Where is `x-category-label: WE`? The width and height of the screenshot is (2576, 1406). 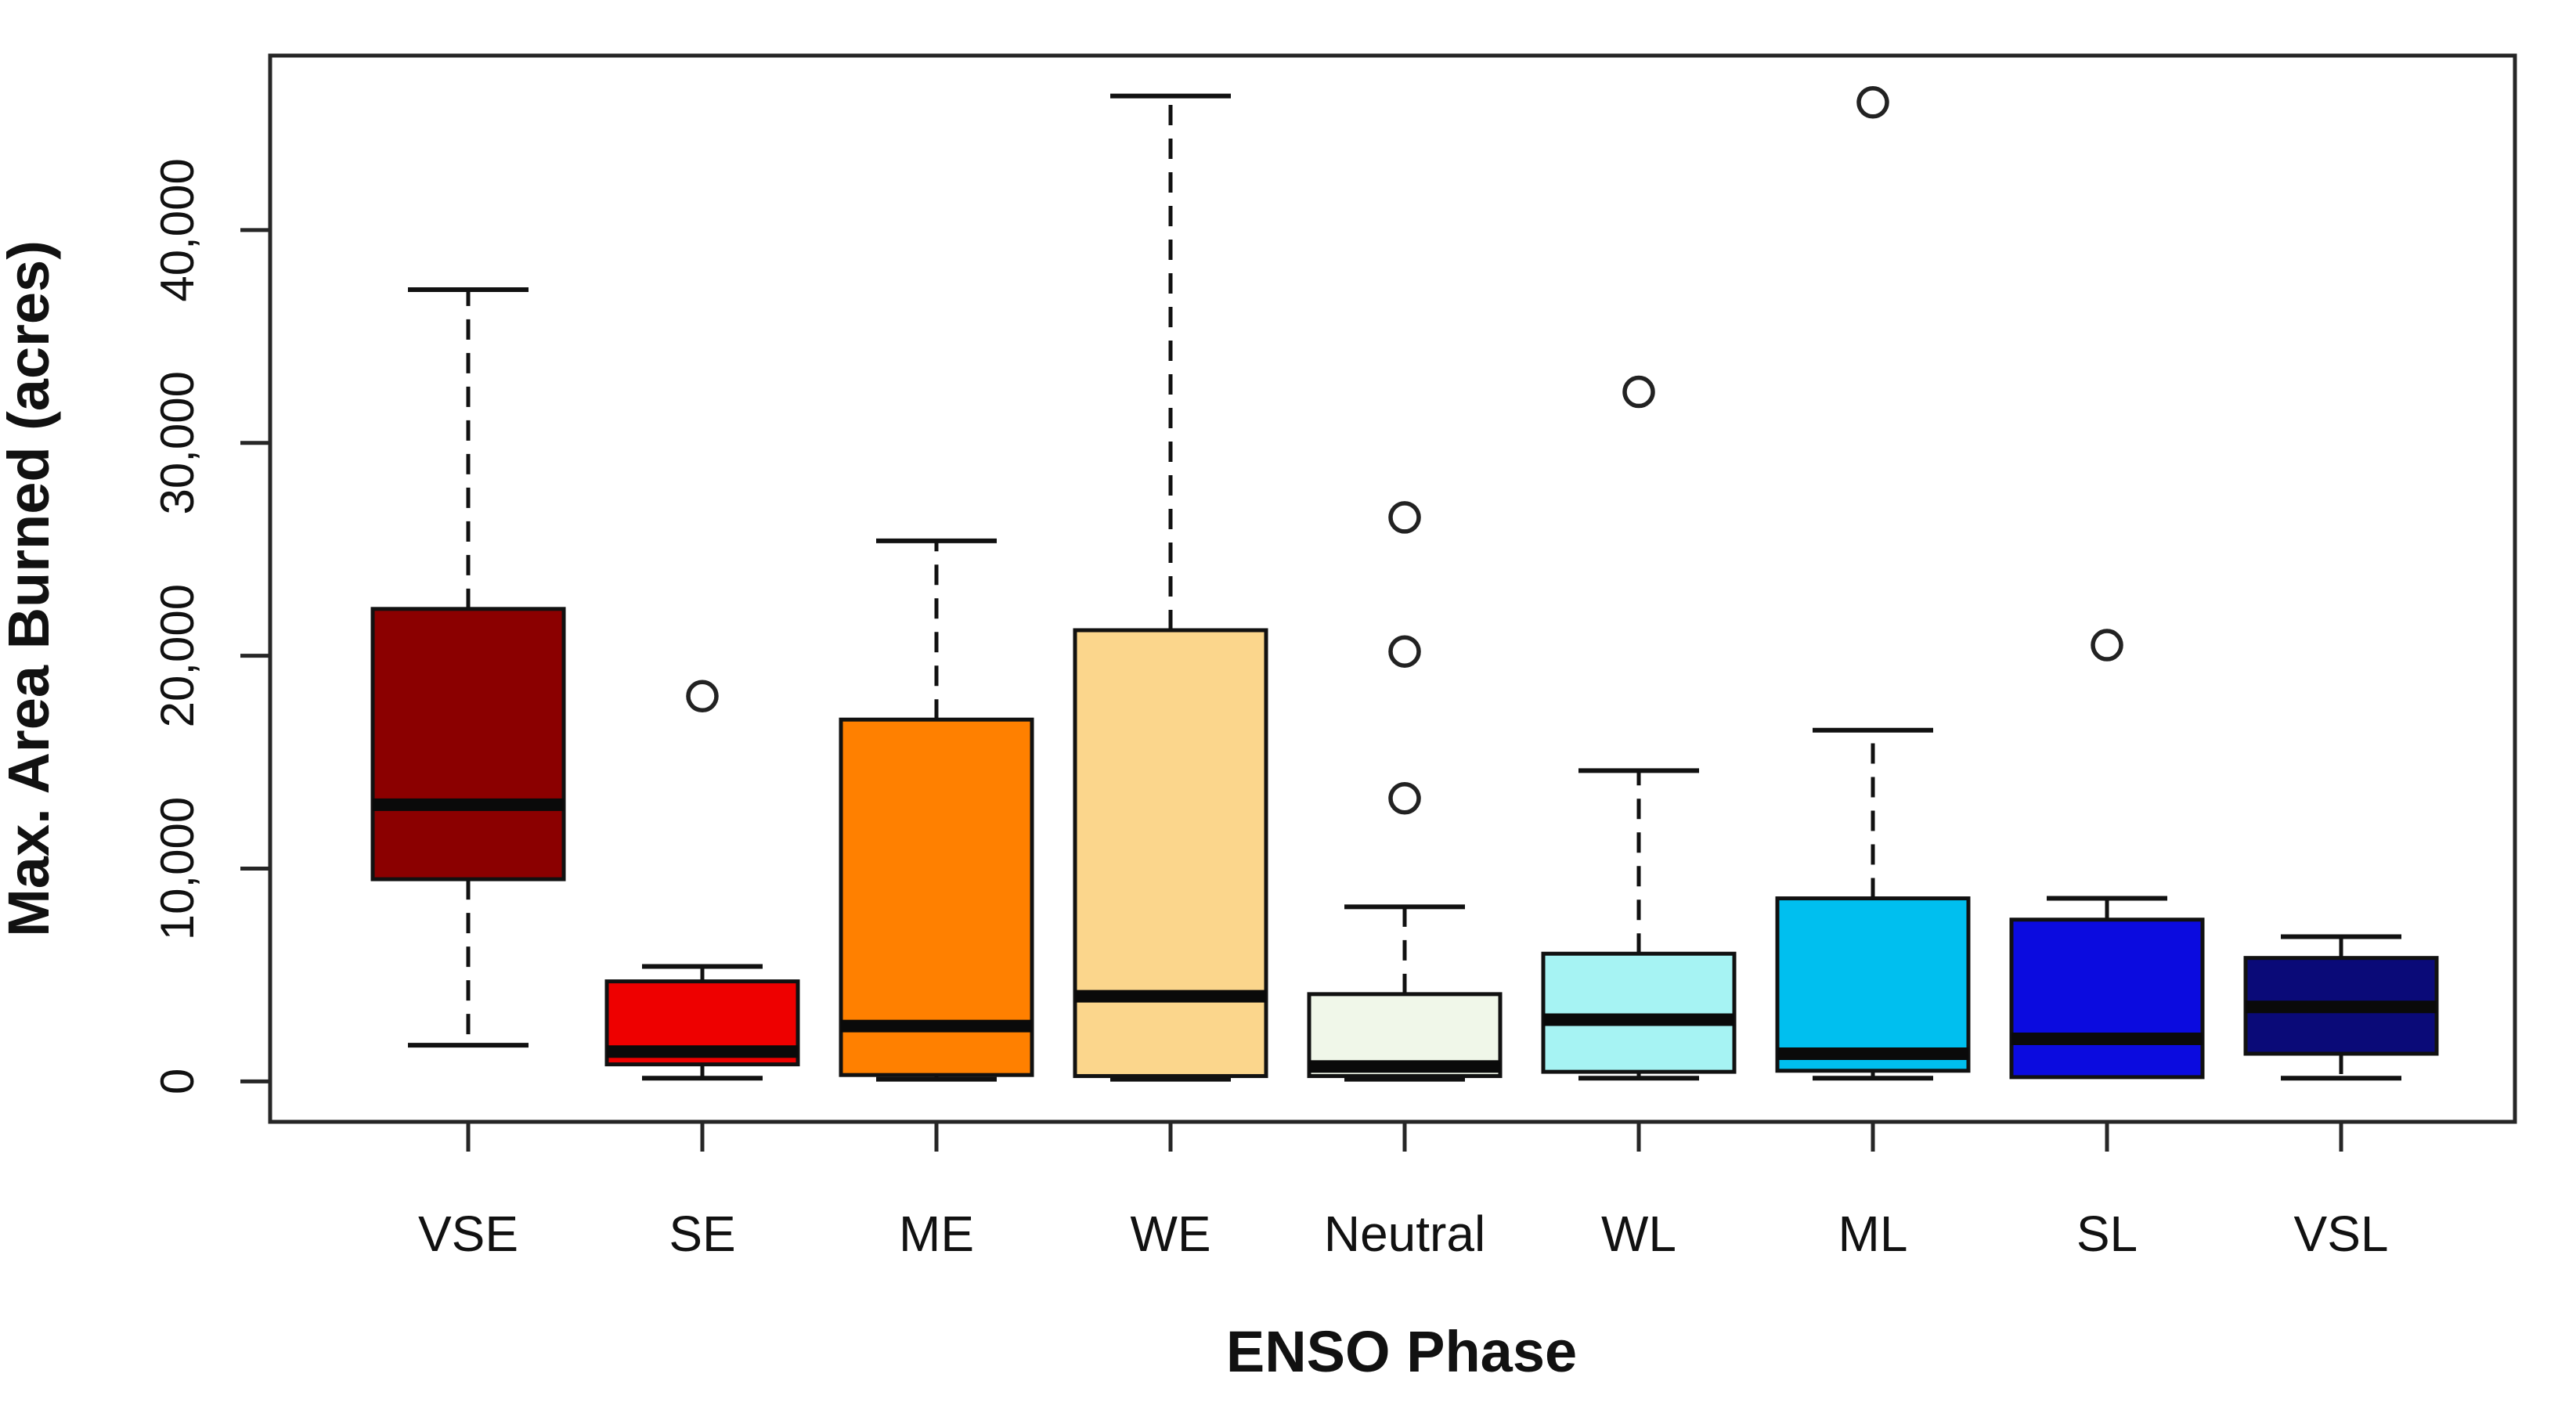 x-category-label: WE is located at coordinates (1170, 1234).